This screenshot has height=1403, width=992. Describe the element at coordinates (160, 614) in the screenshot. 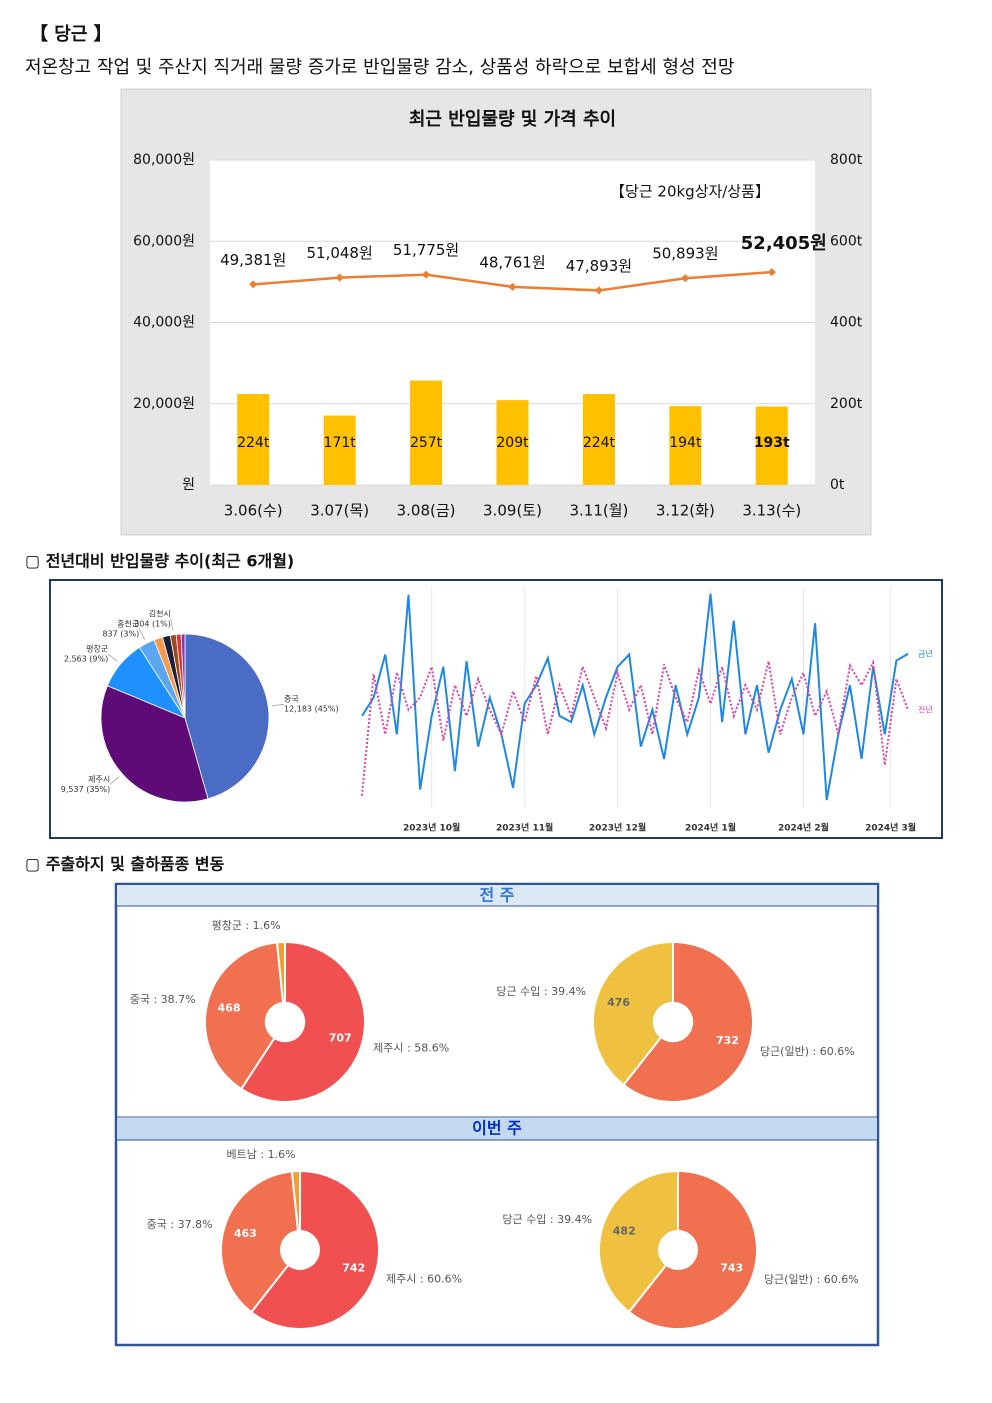

I see `pie-label: 김천시` at that location.